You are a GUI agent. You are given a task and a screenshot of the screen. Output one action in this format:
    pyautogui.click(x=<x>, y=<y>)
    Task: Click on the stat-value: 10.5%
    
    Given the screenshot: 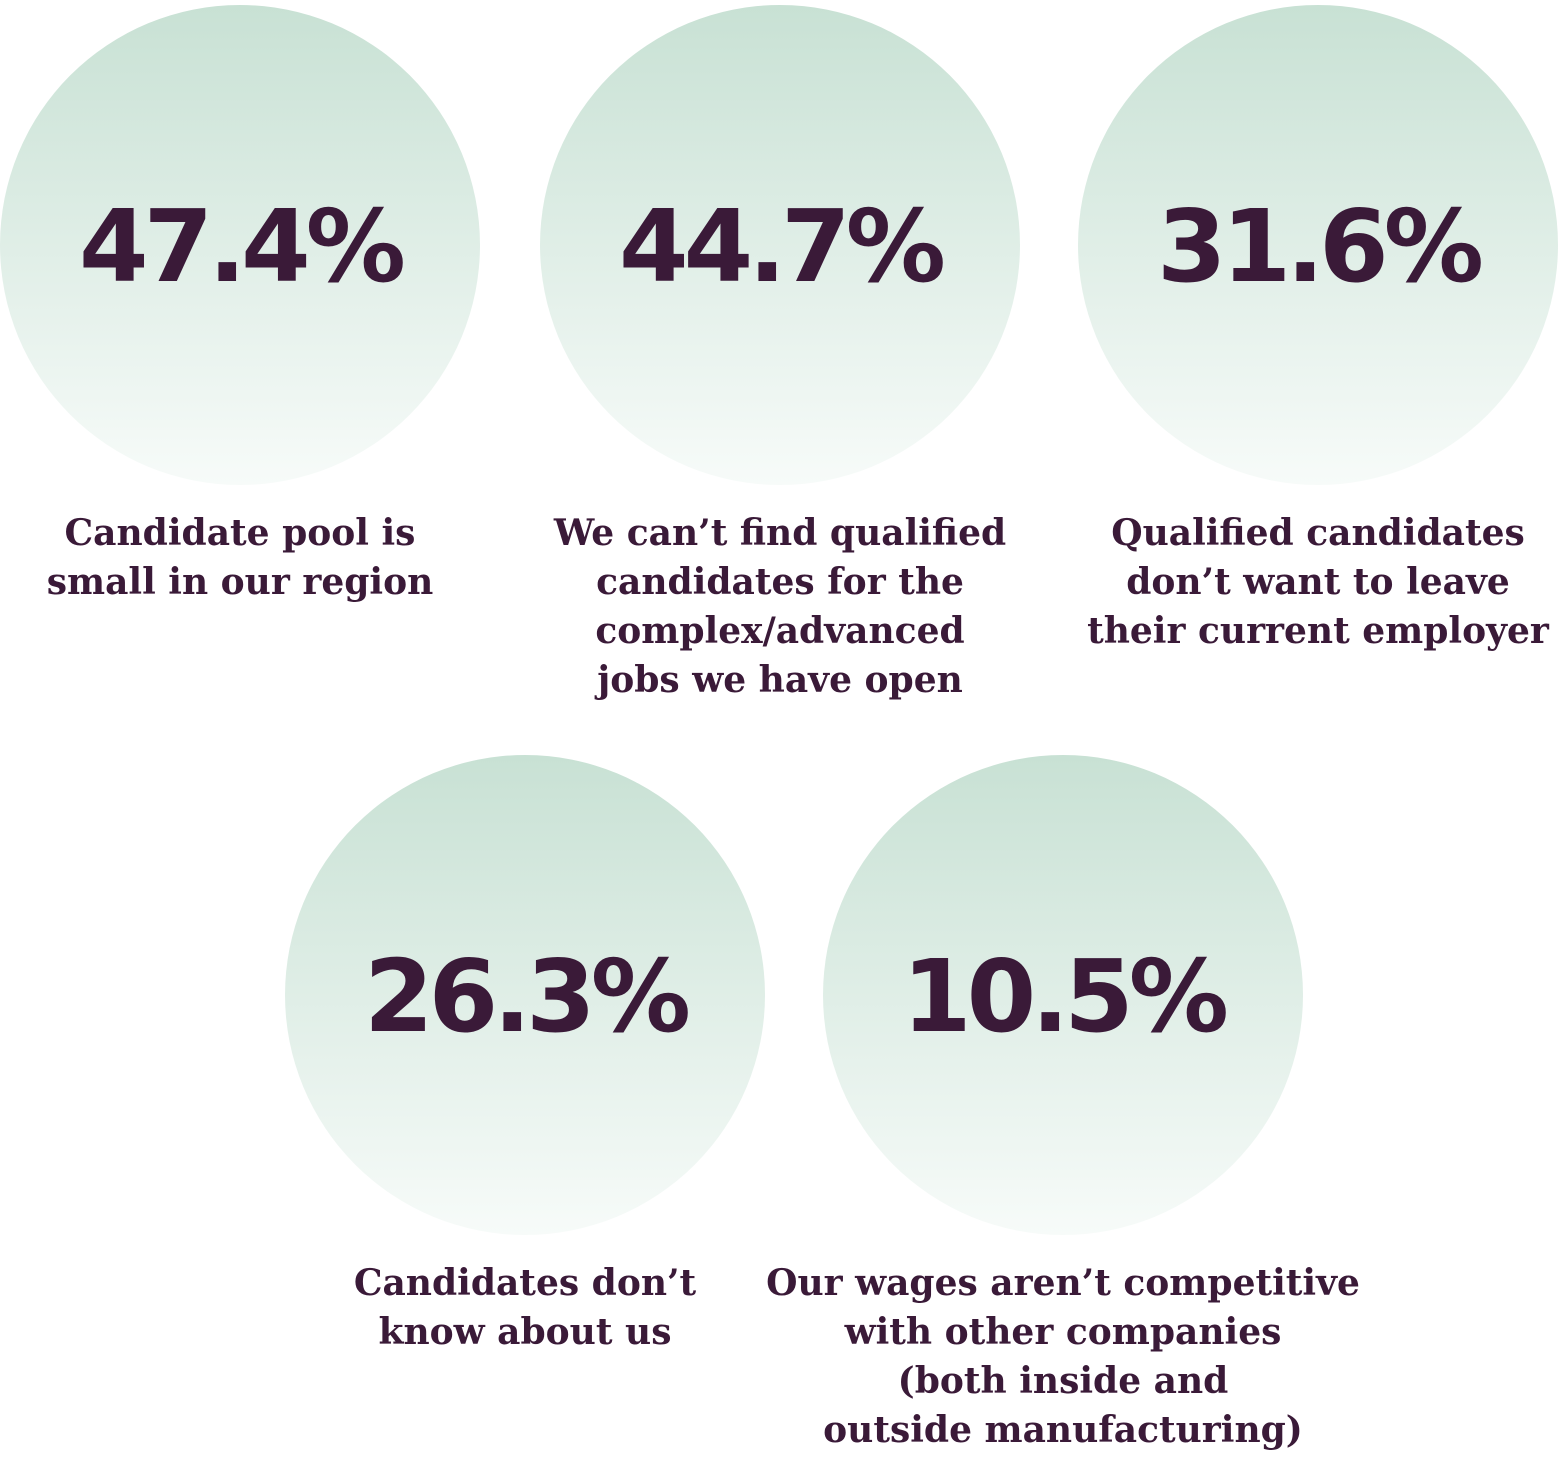 What is the action you would take?
    pyautogui.click(x=1064, y=996)
    